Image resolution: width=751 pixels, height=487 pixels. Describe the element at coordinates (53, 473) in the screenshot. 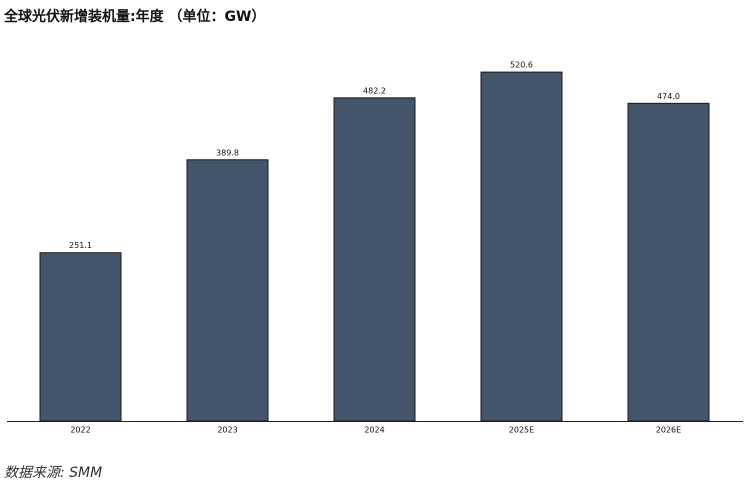

I see `source-note: 数据来源: SMM` at that location.